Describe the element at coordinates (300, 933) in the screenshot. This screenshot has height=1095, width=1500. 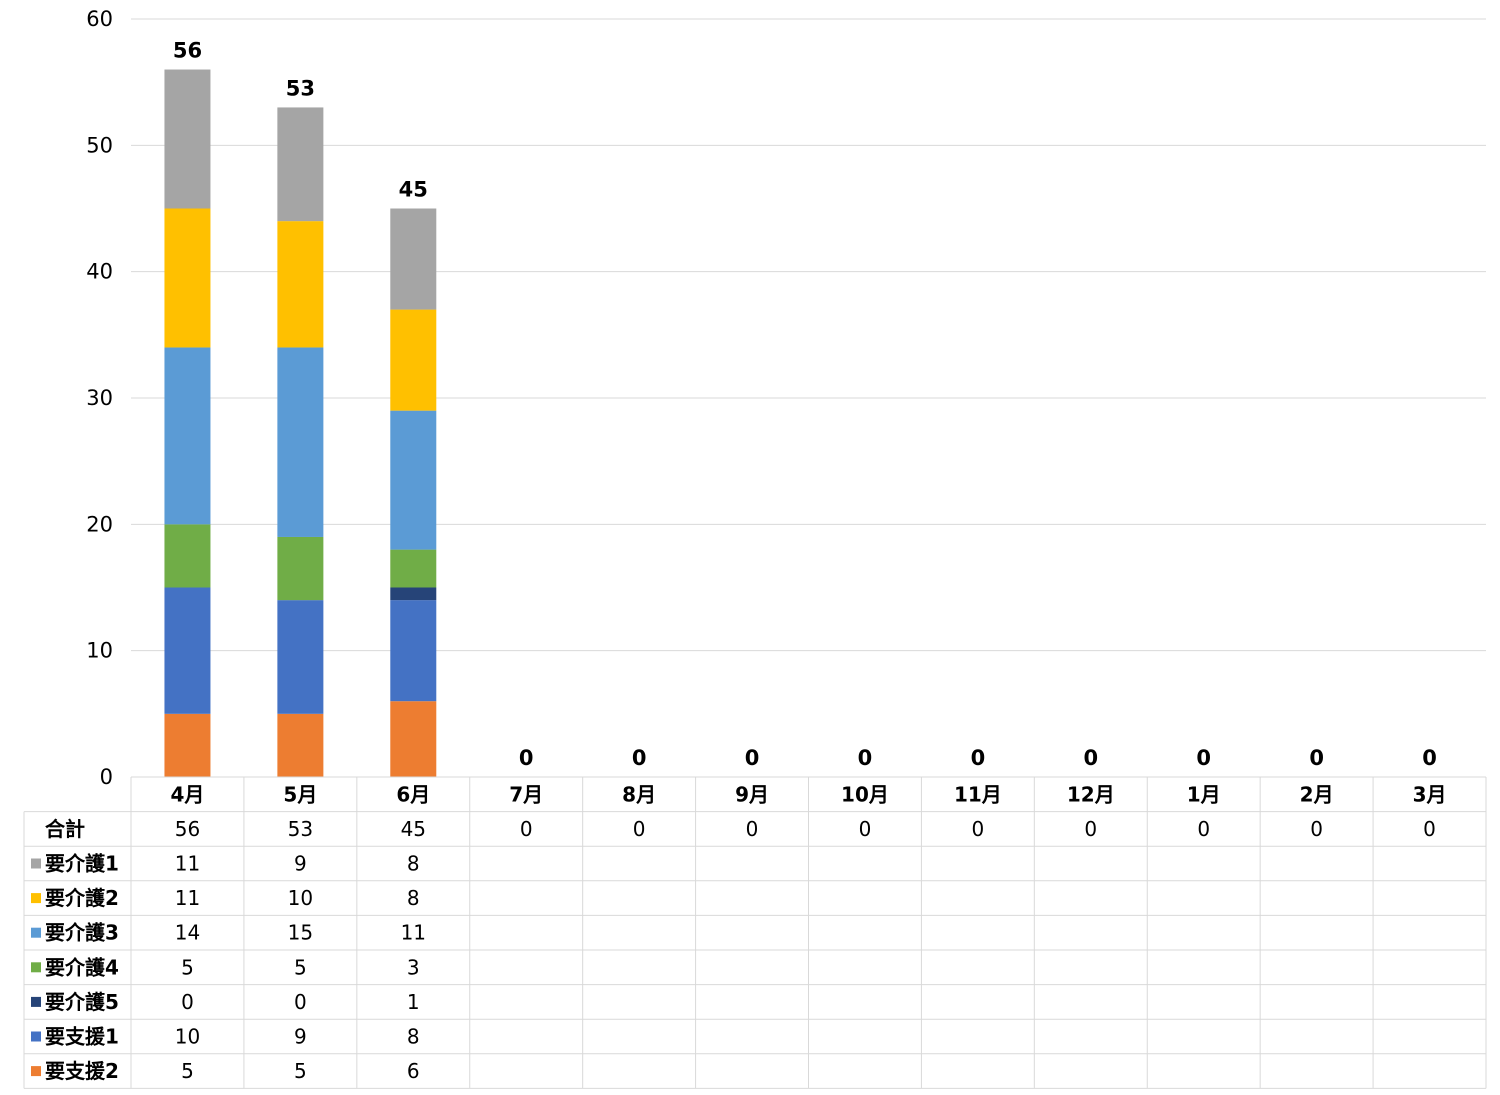
I see `table-cell-value: 15` at that location.